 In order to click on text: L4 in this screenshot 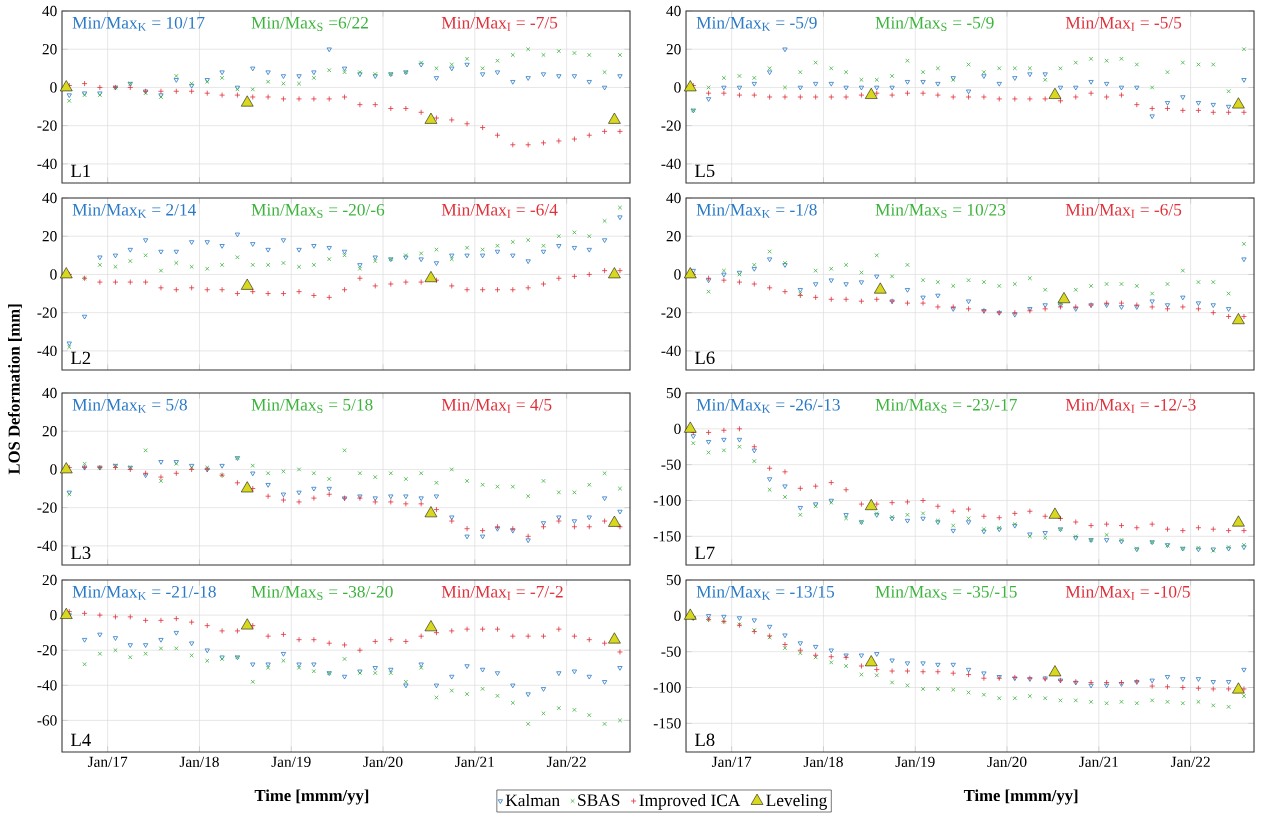, I will do `click(80, 740)`.